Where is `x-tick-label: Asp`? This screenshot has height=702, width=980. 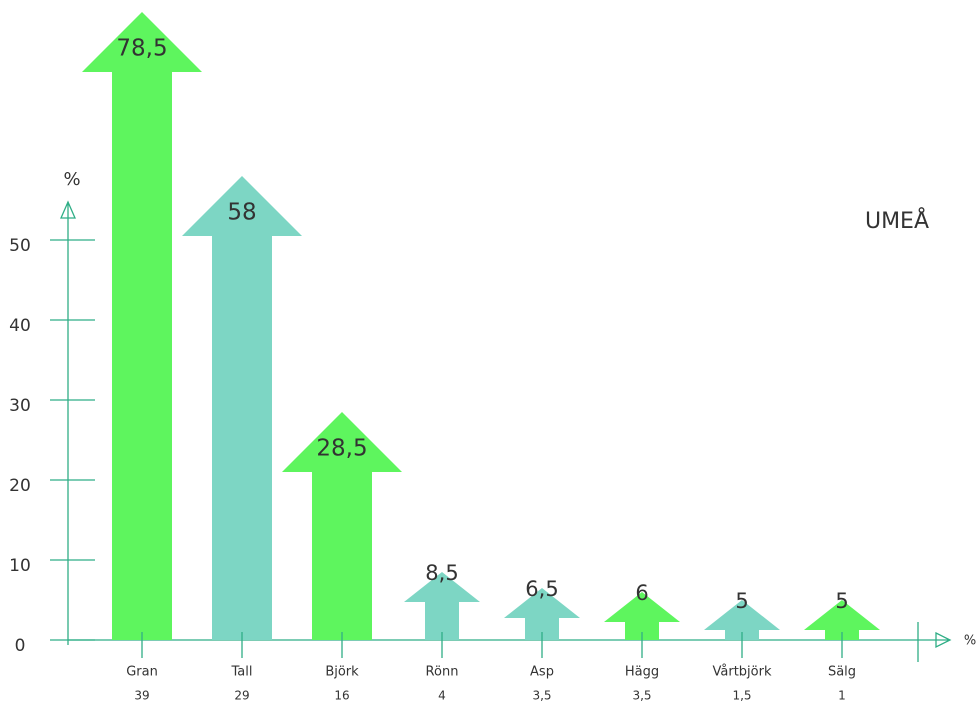 x-tick-label: Asp is located at coordinates (542, 672).